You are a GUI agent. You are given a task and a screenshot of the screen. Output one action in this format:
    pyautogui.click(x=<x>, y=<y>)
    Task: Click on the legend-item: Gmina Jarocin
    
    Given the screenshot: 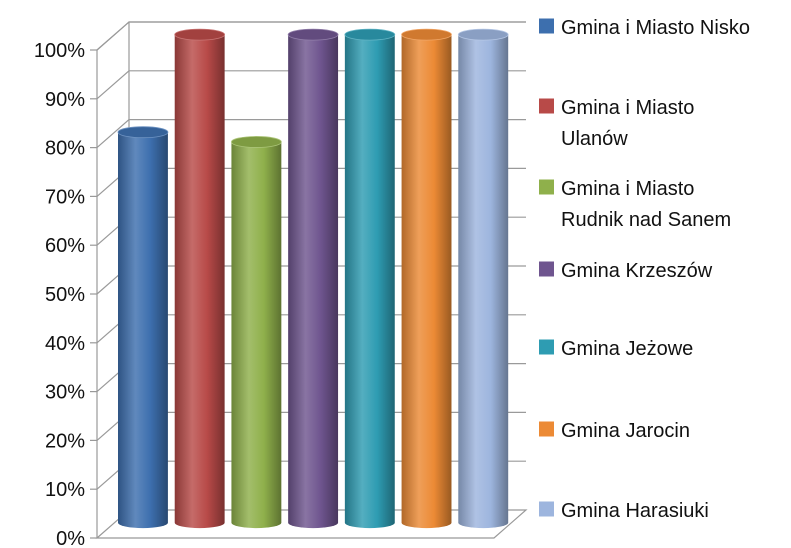 What is the action you would take?
    pyautogui.click(x=614, y=431)
    